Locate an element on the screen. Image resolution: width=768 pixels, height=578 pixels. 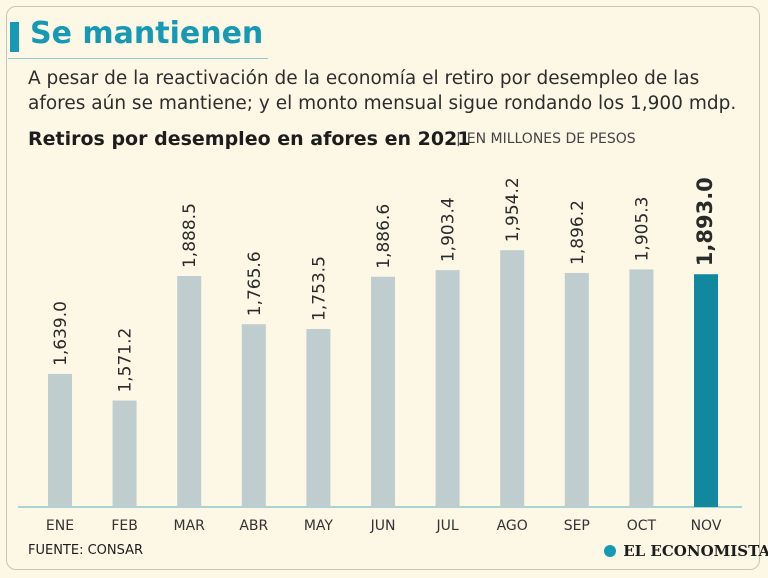
bar-jul is located at coordinates (447, 388).